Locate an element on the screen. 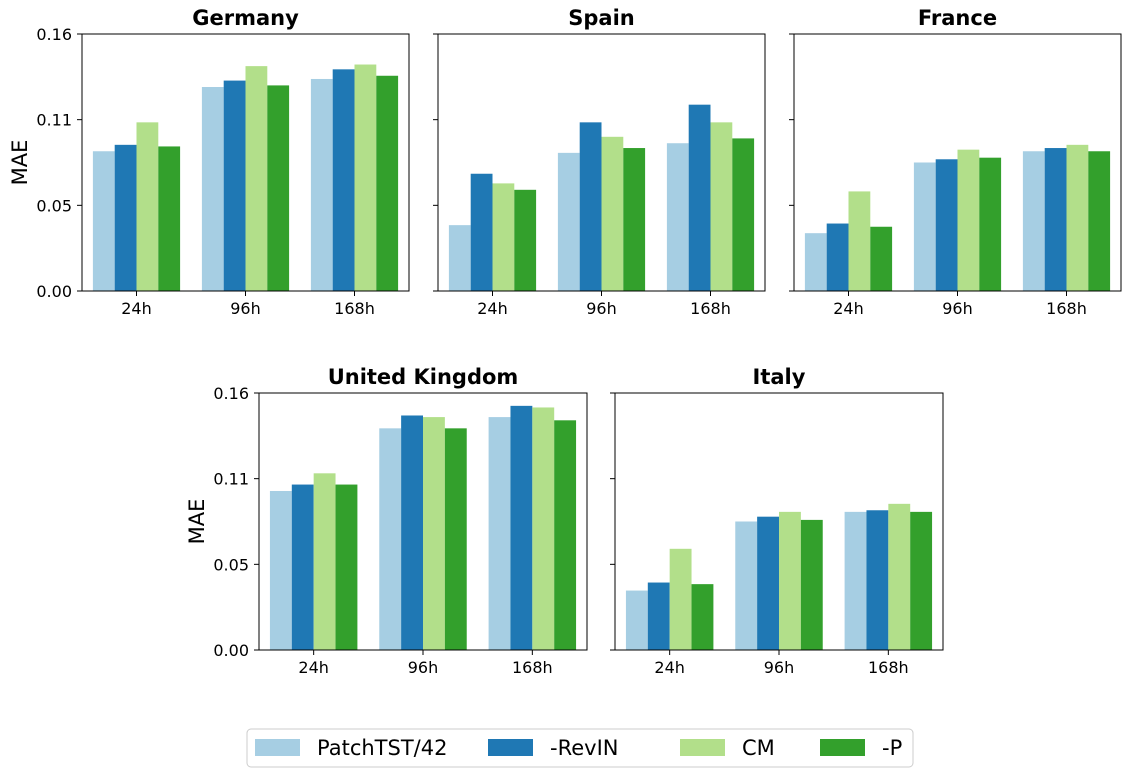 This screenshot has height=777, width=1131. legend-box is located at coordinates (580, 748).